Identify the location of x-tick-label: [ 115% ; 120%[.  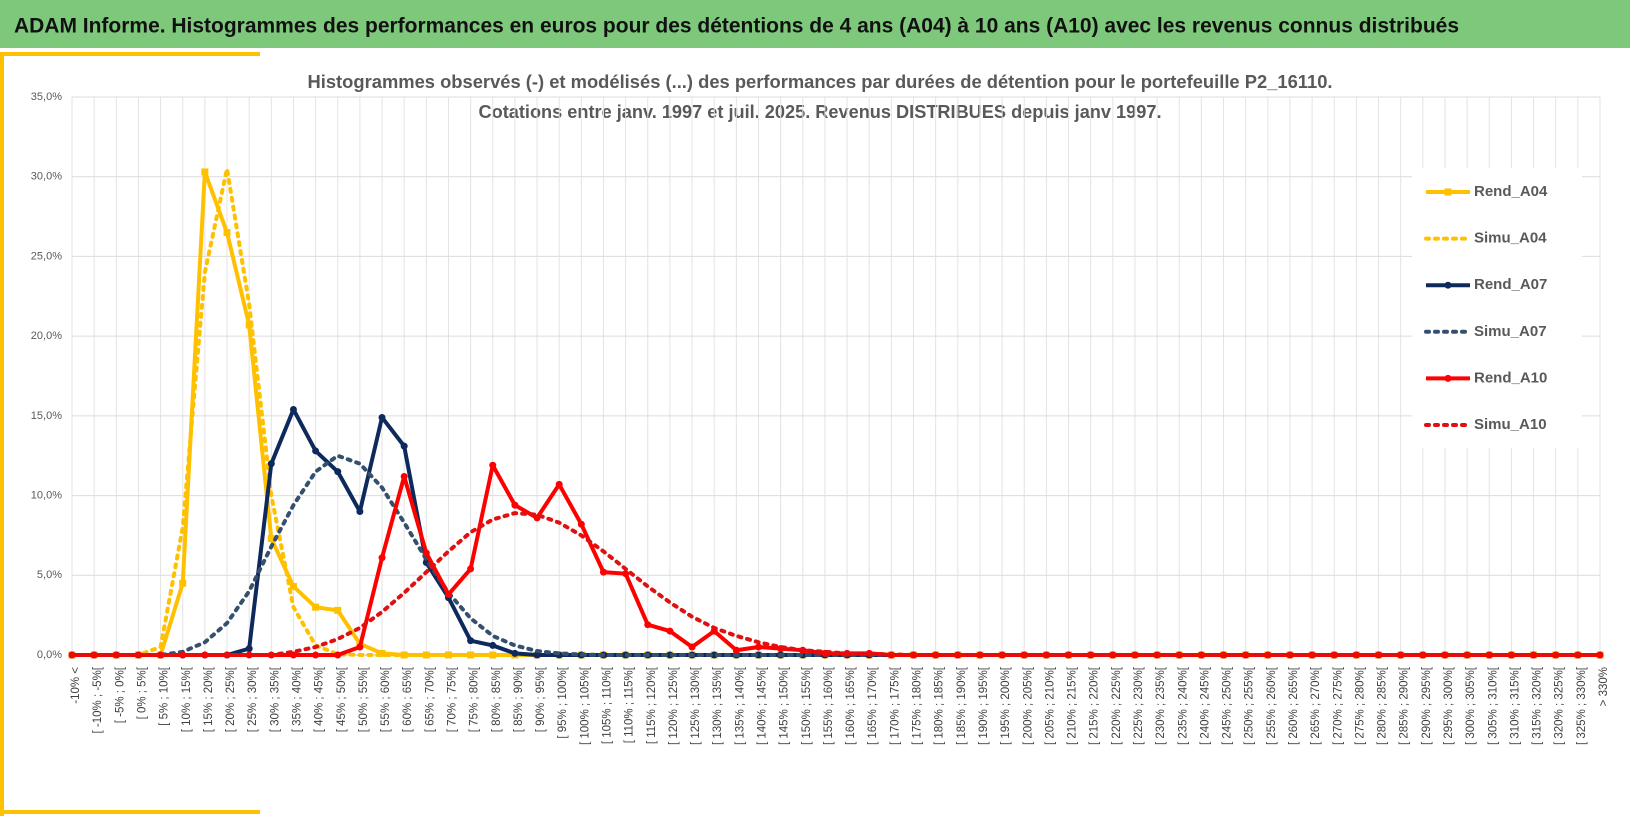
(652, 705).